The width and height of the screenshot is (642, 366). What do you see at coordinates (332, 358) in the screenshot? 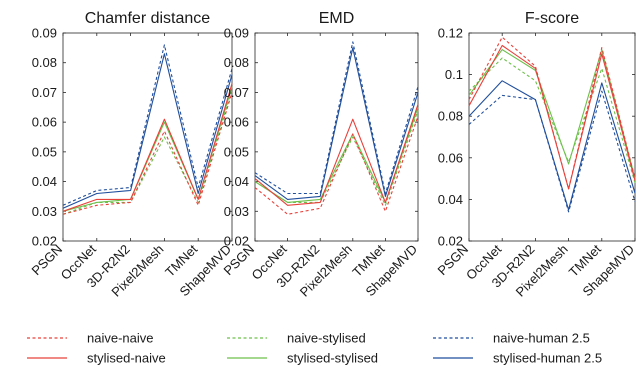
I see `legend-label: stylised-stylised` at bounding box center [332, 358].